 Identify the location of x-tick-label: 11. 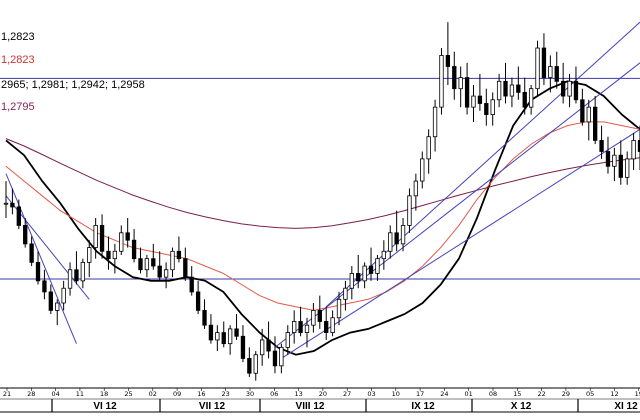
(80, 394).